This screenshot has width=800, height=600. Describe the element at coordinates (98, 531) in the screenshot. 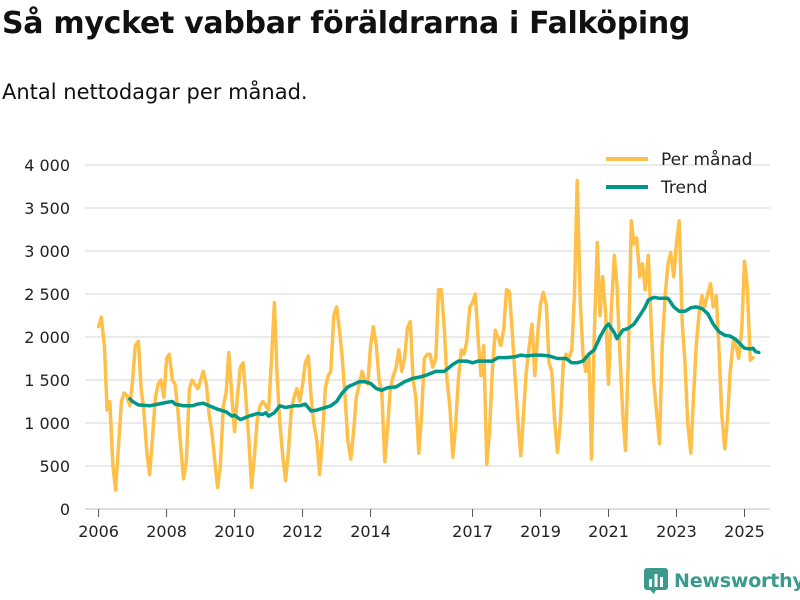

I see `x-tick-label: 2006` at that location.